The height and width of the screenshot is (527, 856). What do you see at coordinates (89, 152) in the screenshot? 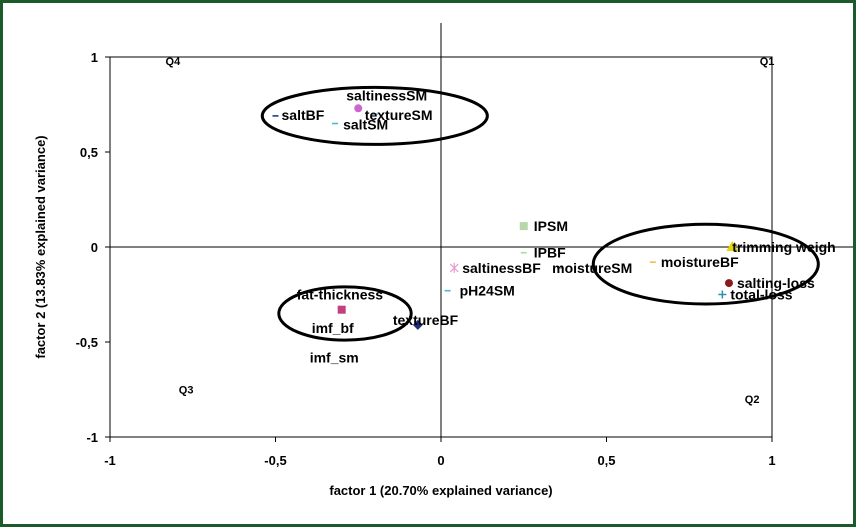
I see `y-tick-label: 0,5` at bounding box center [89, 152].